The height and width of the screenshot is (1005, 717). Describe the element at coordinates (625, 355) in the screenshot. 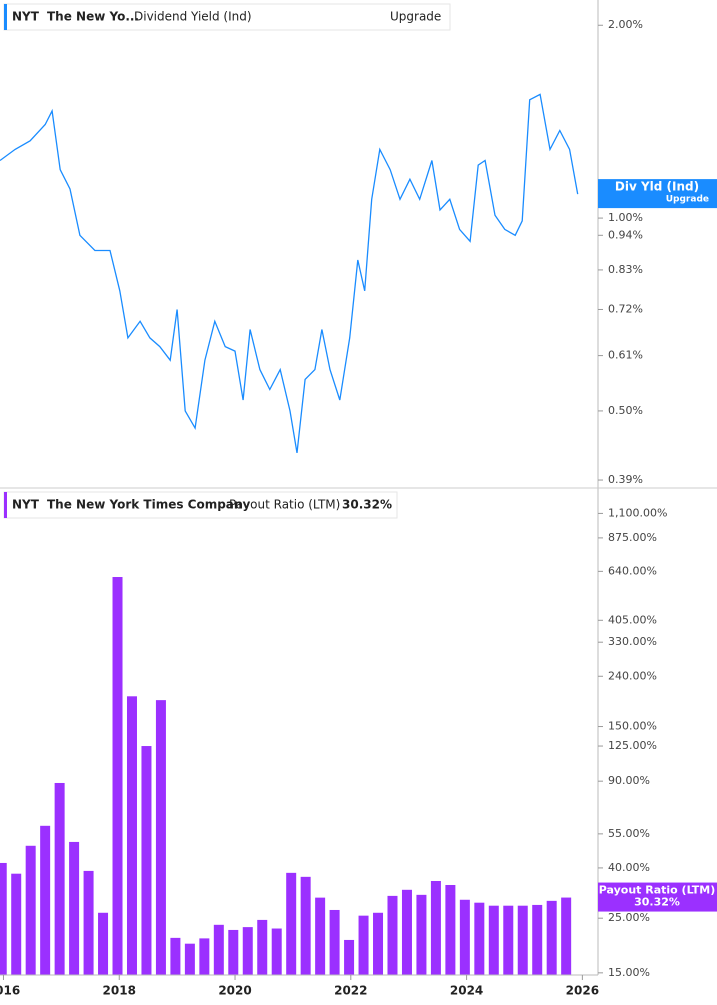

I see `y-tick-label: 0.61%` at that location.